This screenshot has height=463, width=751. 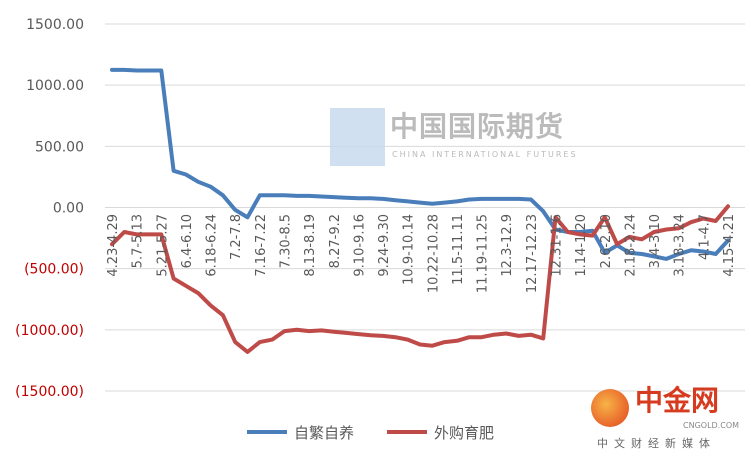 I want to click on y-tick-label: (500.00), so click(x=54, y=270).